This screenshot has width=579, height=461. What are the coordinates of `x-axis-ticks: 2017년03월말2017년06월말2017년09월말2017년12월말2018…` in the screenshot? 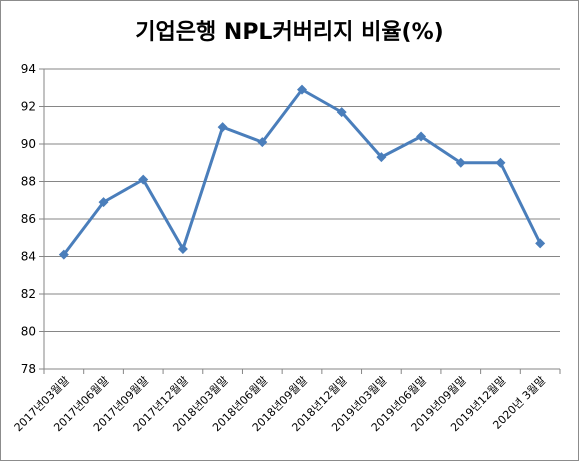 It's located at (286, 401).